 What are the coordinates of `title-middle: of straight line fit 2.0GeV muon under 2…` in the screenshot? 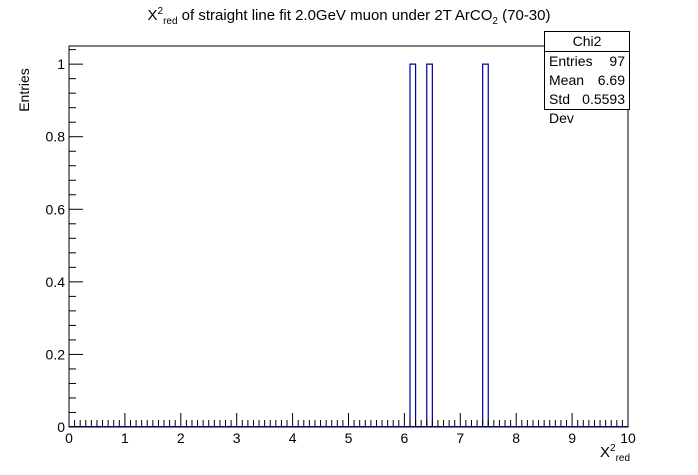 It's located at (335, 15).